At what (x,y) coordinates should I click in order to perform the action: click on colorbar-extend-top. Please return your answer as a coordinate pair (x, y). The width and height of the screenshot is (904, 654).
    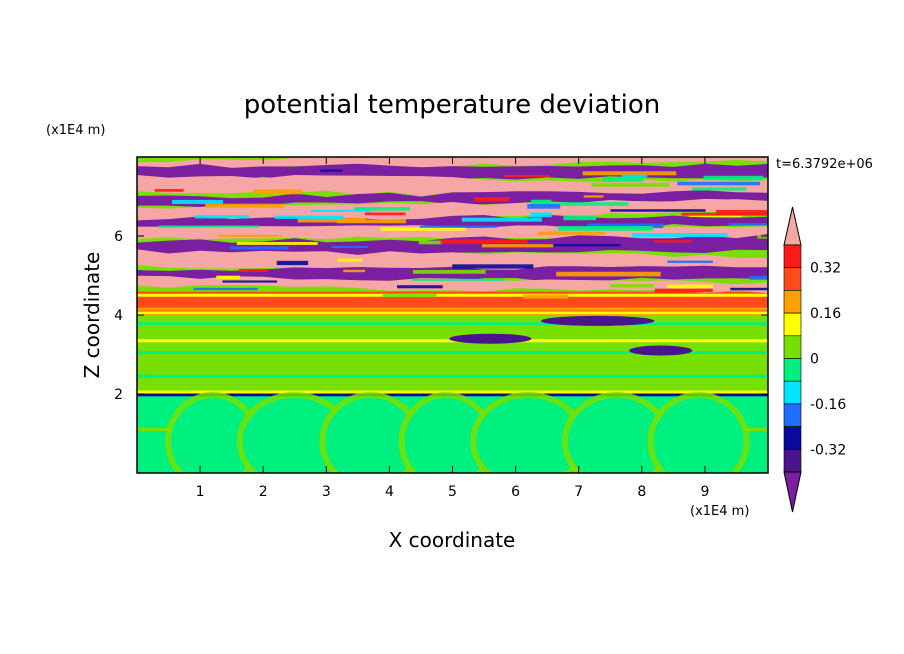
    Looking at the image, I should click on (792, 226).